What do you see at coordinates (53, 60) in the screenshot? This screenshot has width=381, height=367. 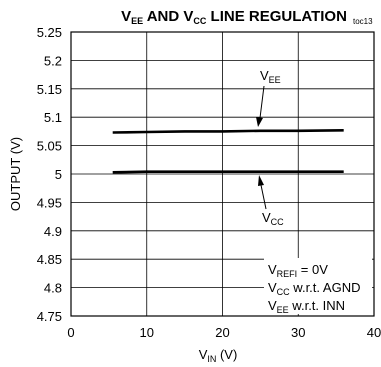 I see `y-tick-label: 5.2` at bounding box center [53, 60].